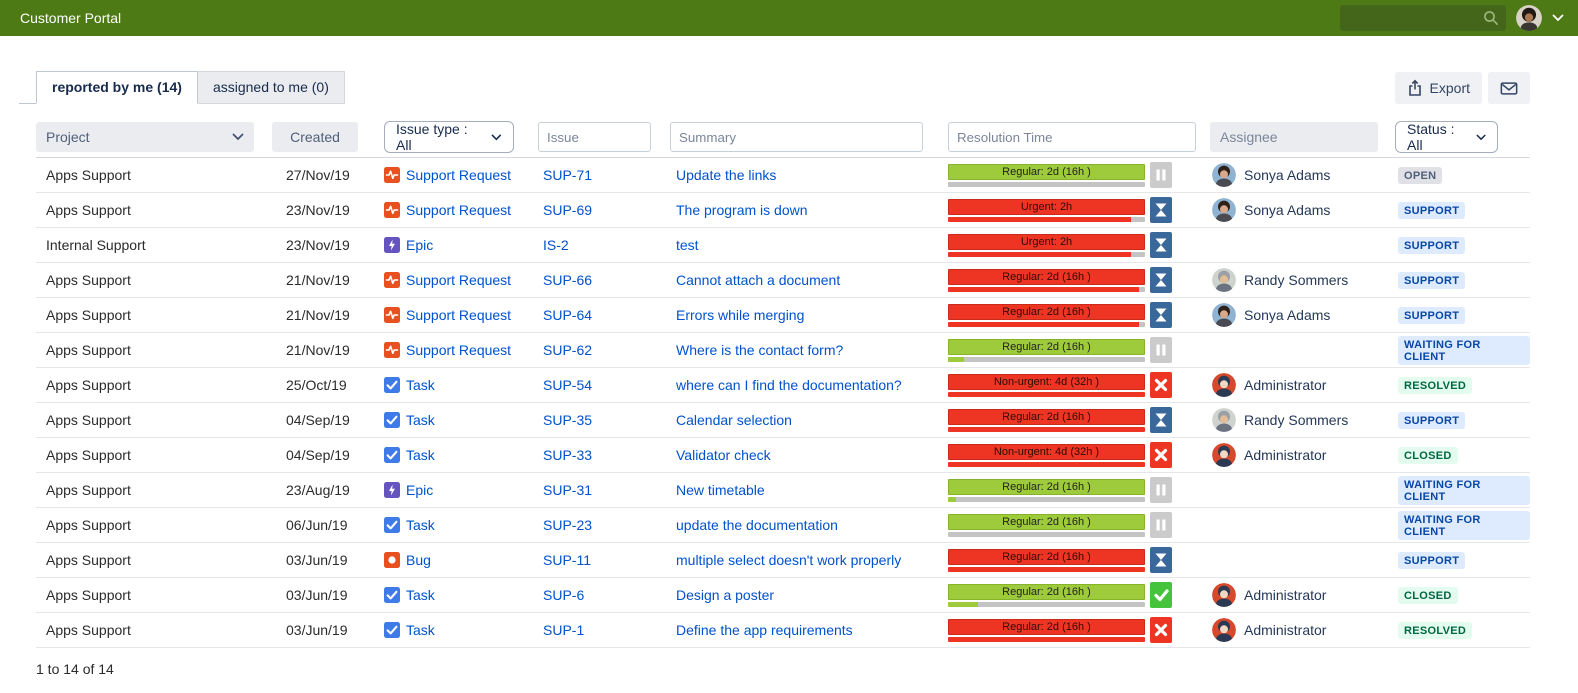  Describe the element at coordinates (734, 420) in the screenshot. I see `summary-link: Calendar selection` at that location.